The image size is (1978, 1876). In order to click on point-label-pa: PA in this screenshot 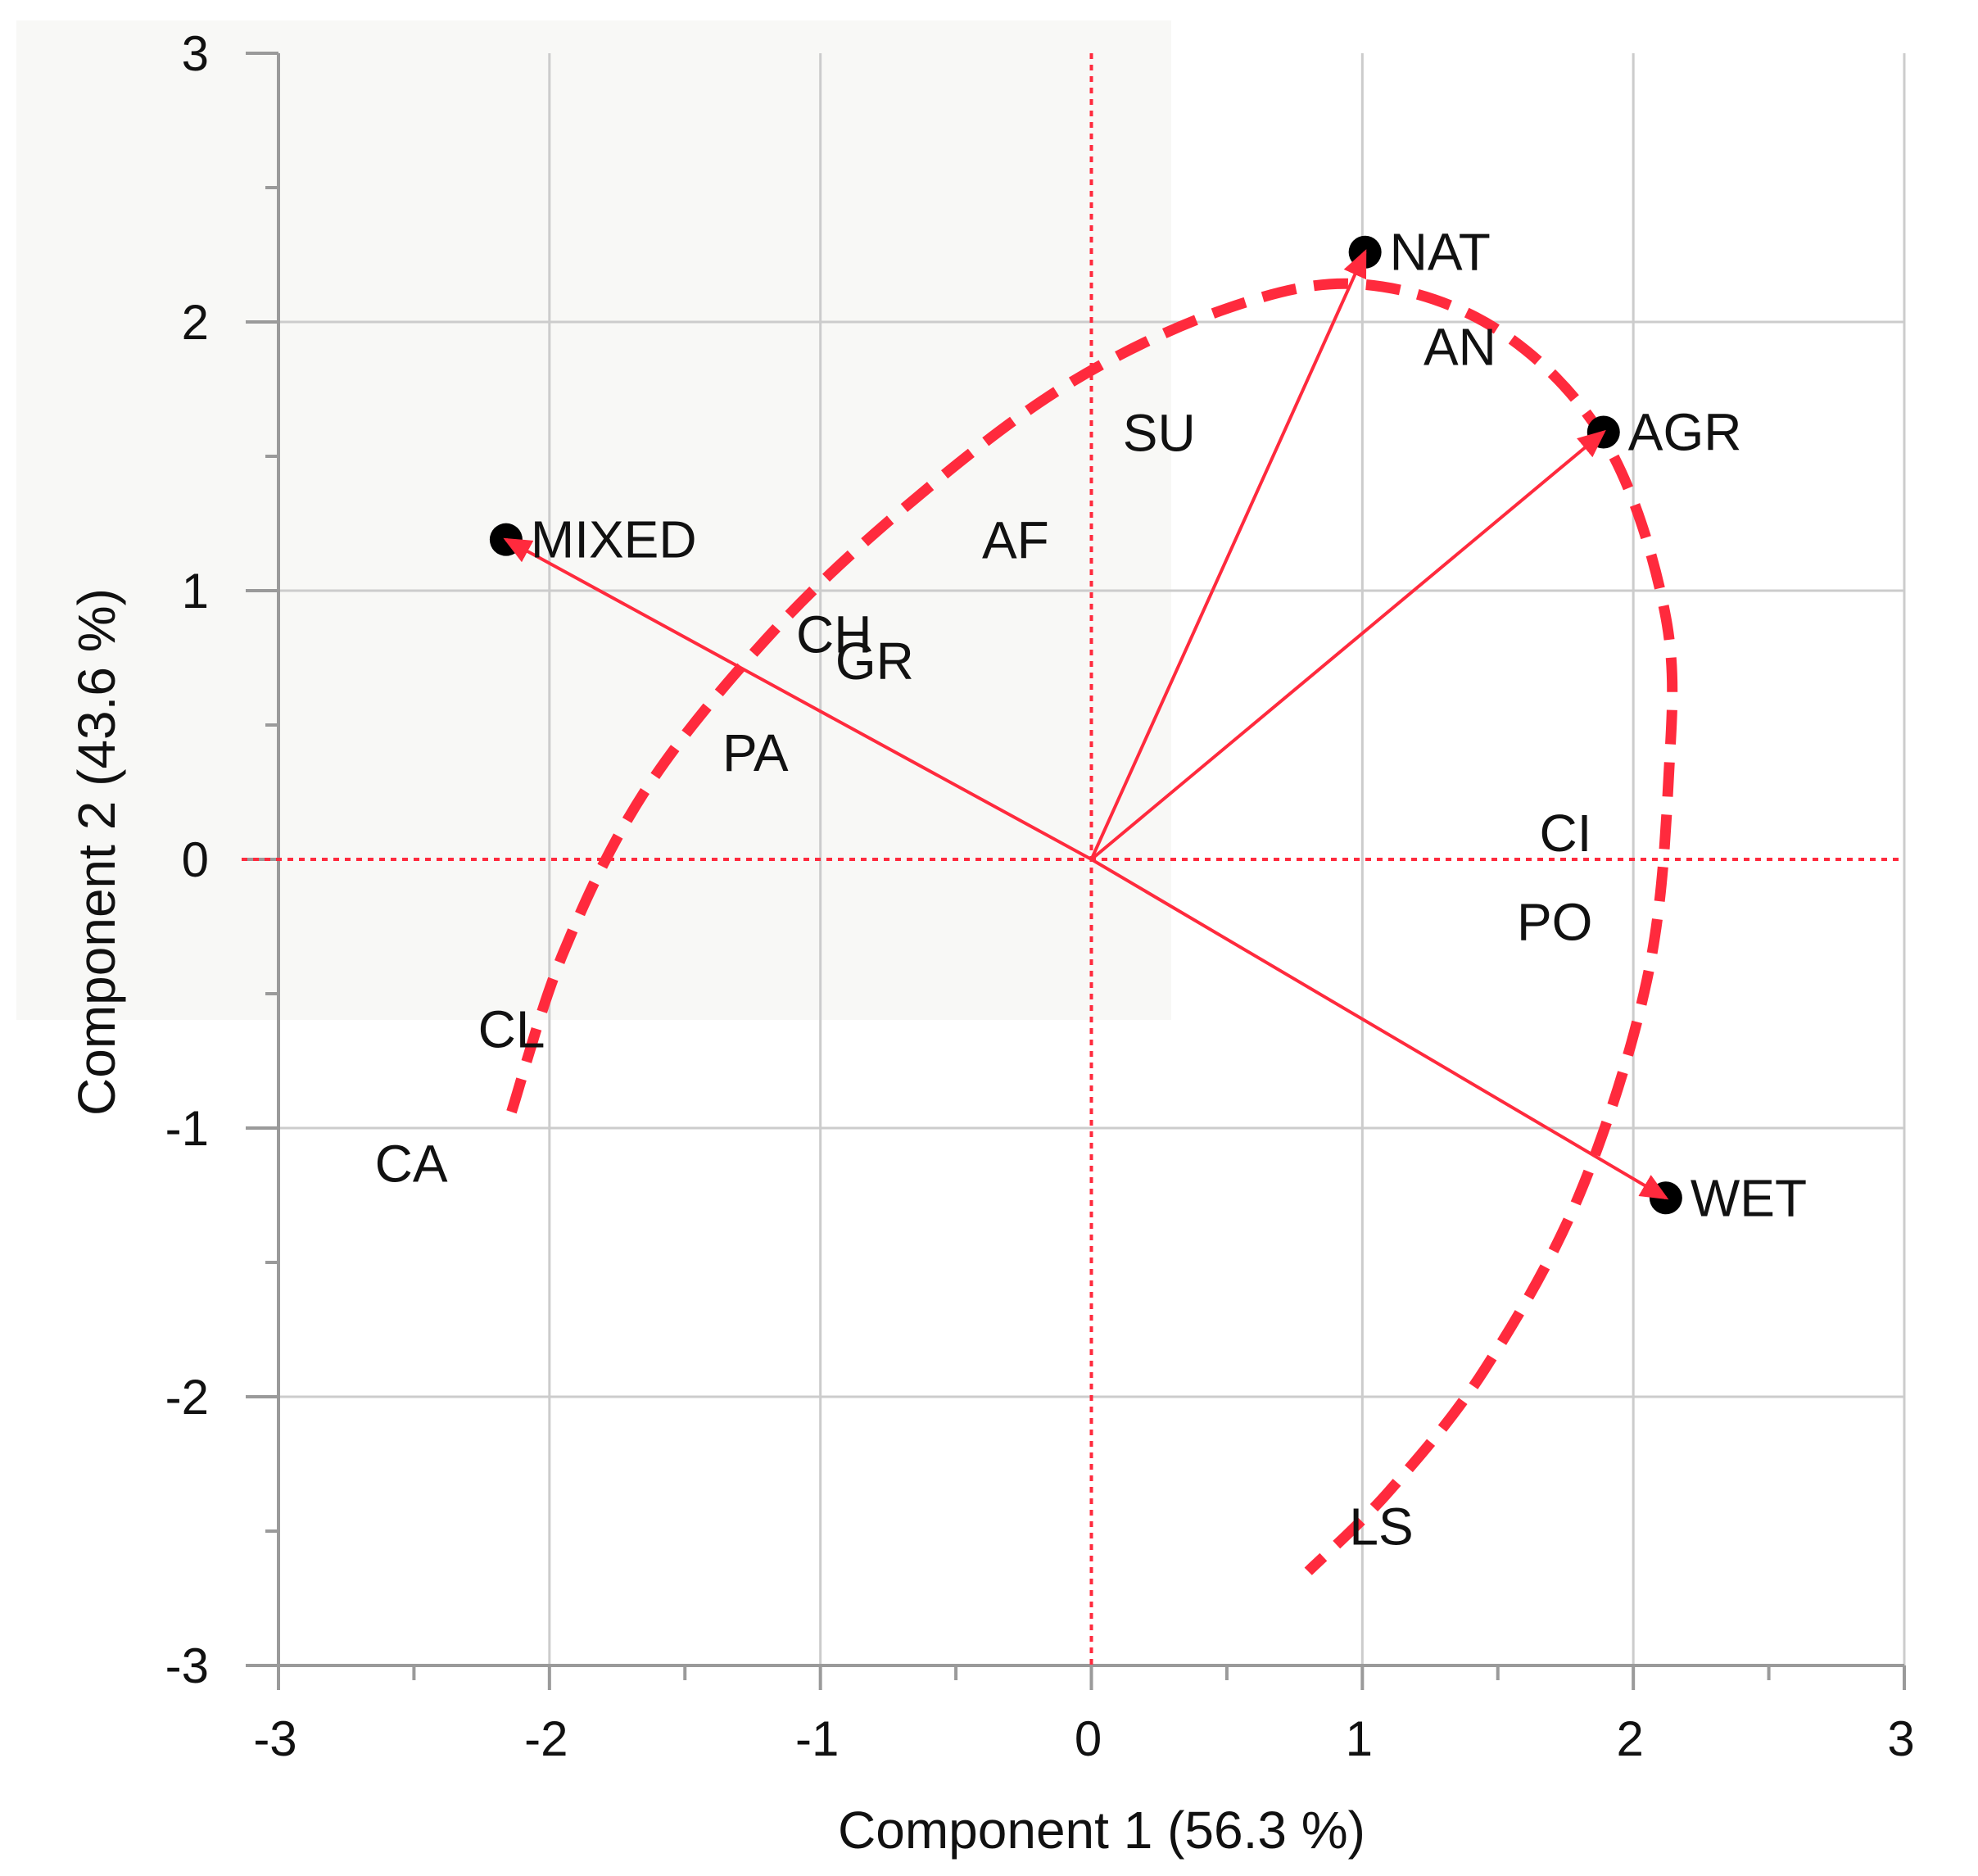, I will do `click(755, 752)`.